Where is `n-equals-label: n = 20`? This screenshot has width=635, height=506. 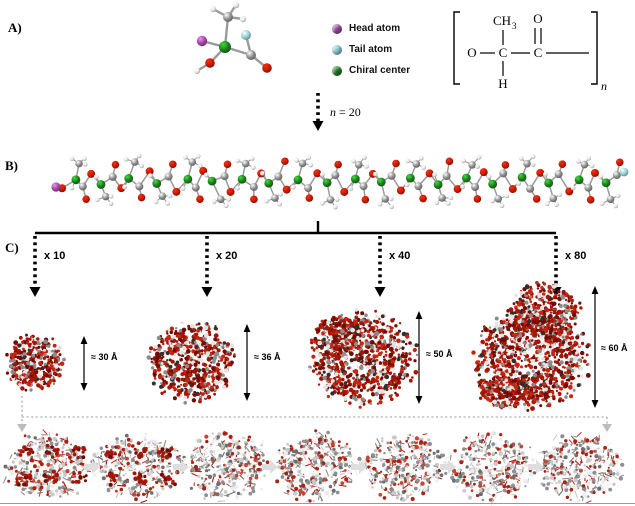 n-equals-label: n = 20 is located at coordinates (345, 112).